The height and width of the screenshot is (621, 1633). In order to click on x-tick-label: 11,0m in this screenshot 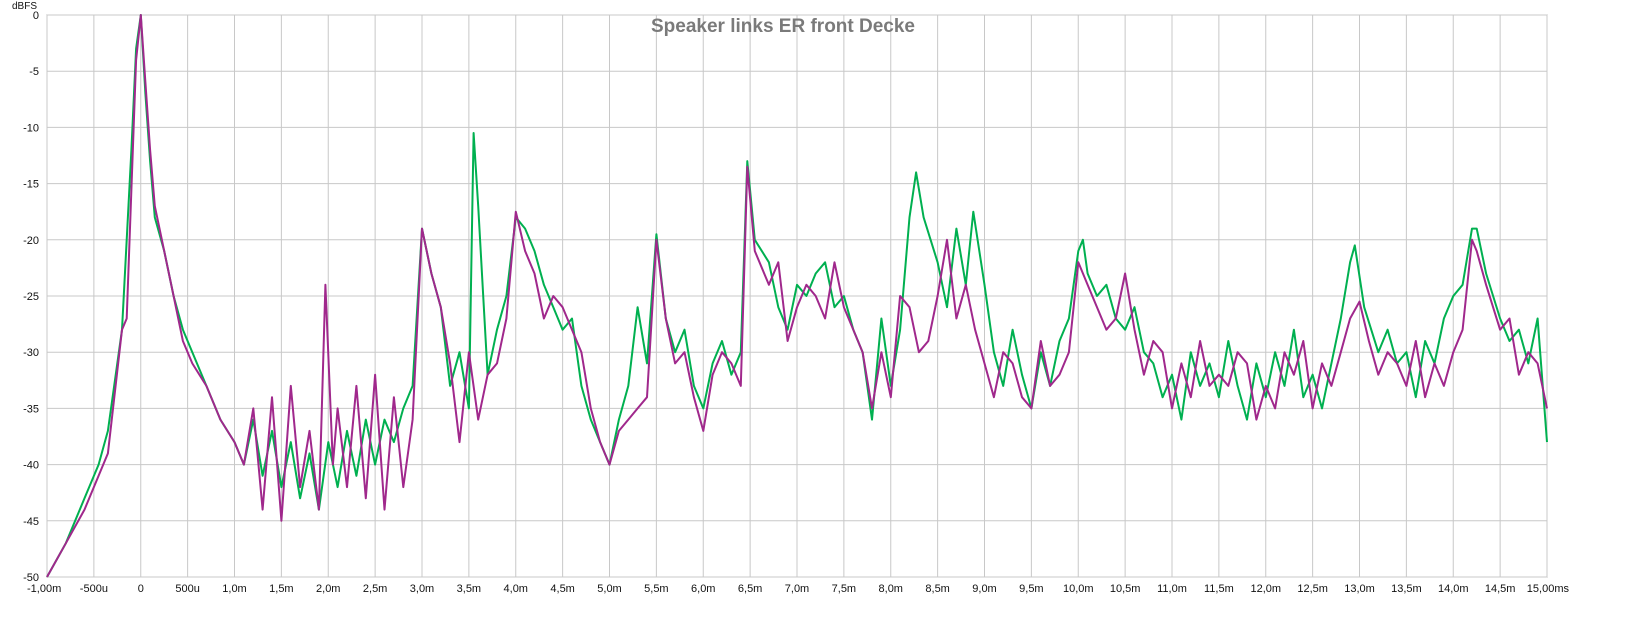, I will do `click(1172, 589)`.